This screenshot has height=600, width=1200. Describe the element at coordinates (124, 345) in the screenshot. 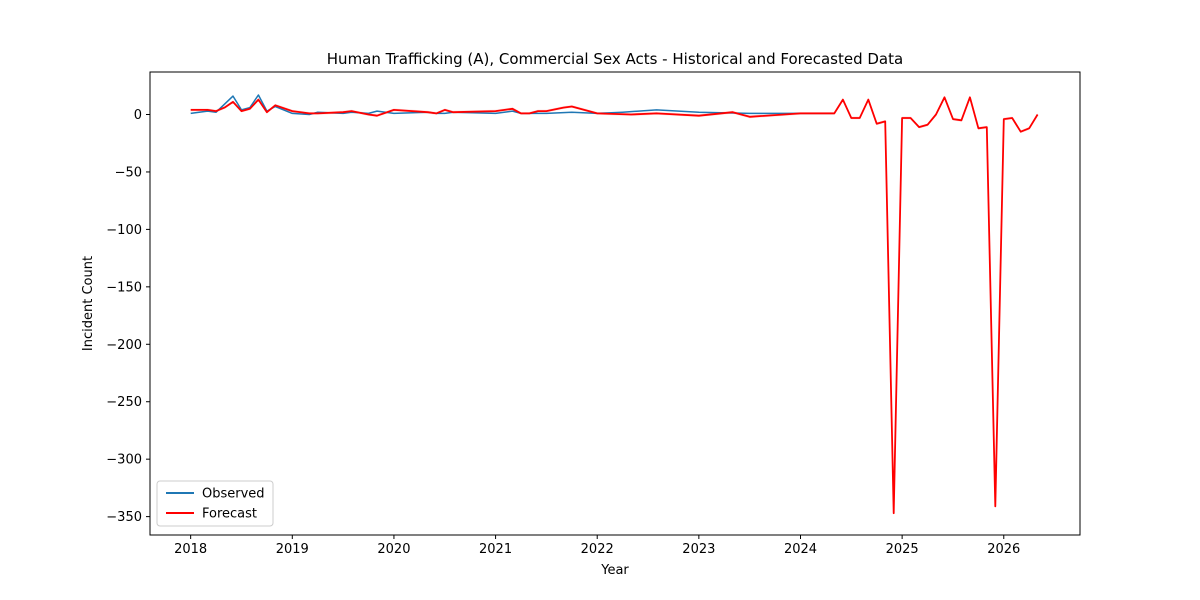

I see `y-tick-label: −200` at that location.